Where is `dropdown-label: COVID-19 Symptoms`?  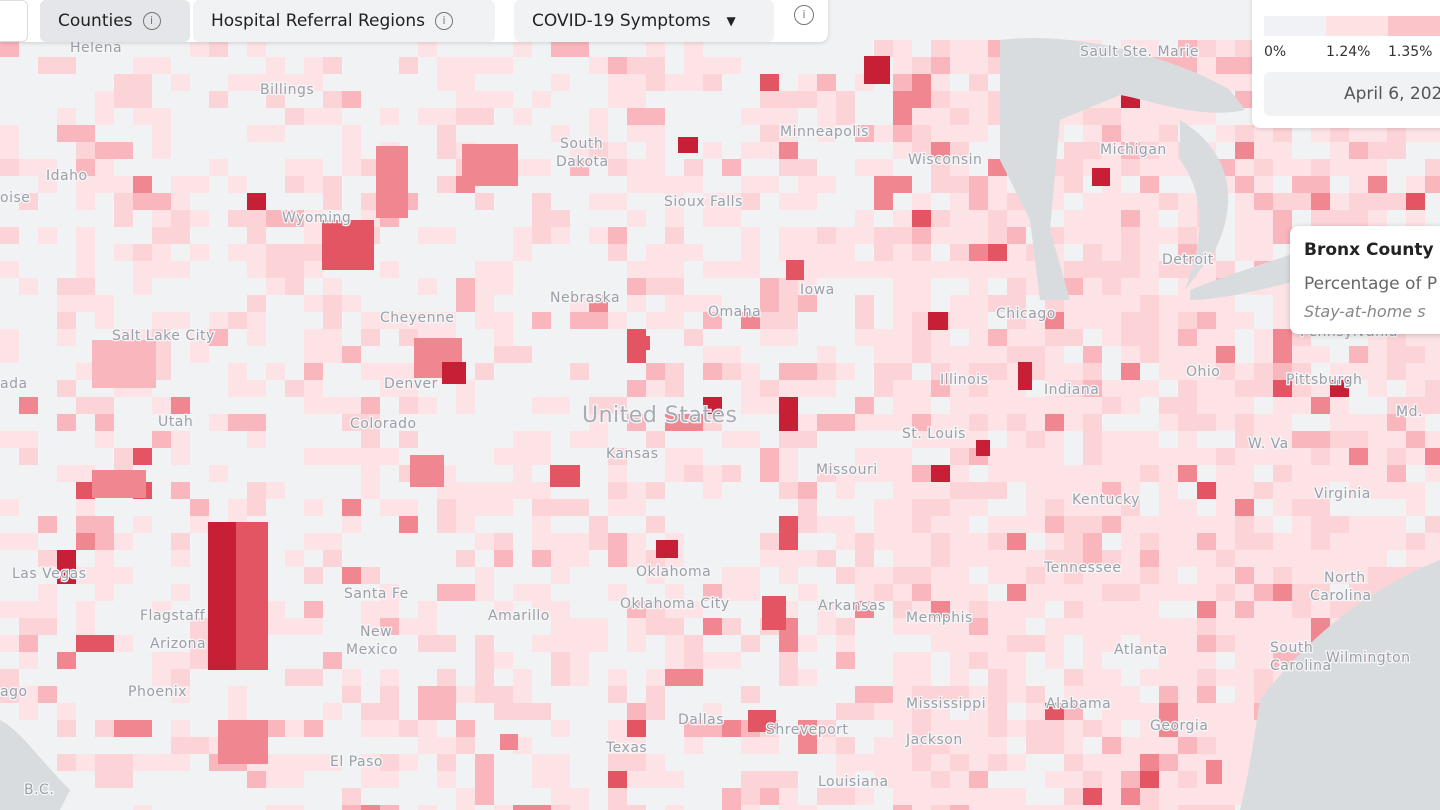
dropdown-label: COVID-19 Symptoms is located at coordinates (621, 21).